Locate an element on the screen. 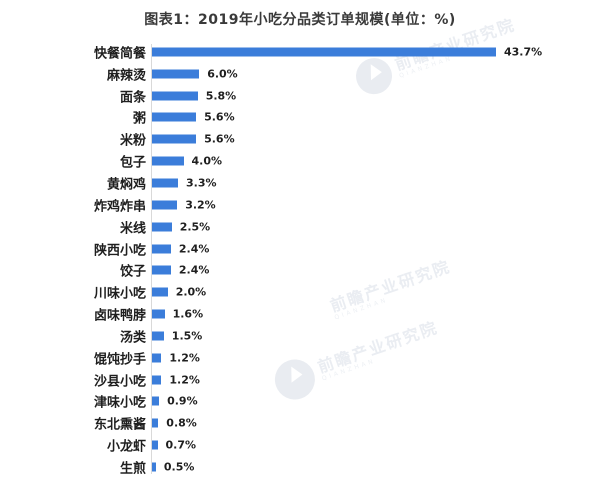 This screenshot has height=481, width=600. value-label: 6.0% is located at coordinates (222, 74).